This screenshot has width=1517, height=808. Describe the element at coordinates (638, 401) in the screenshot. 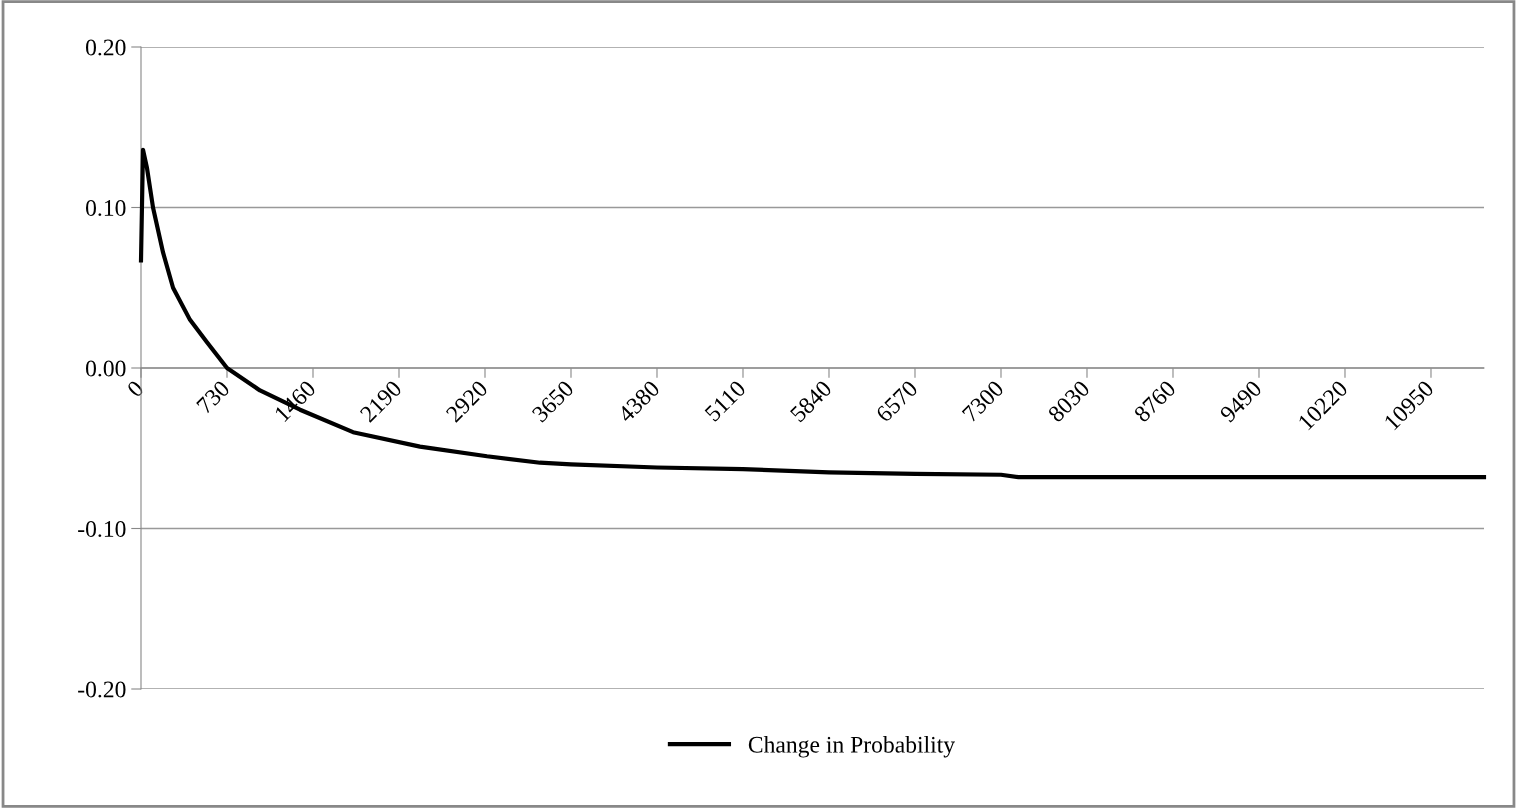

I see `x-tick-label: 4380` at that location.